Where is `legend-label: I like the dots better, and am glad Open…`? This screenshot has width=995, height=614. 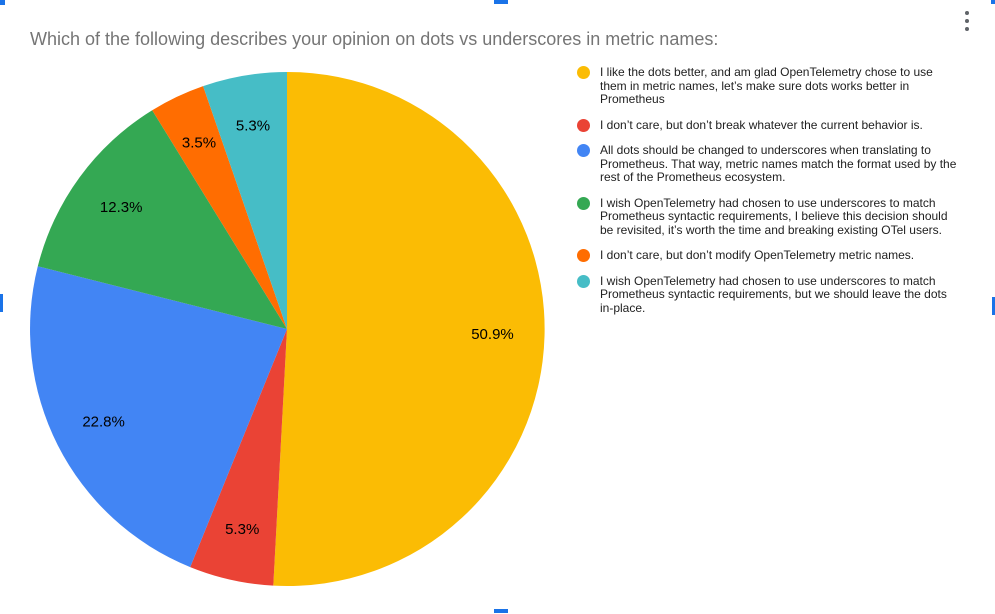 legend-label: I like the dots better, and am glad Open… is located at coordinates (766, 85).